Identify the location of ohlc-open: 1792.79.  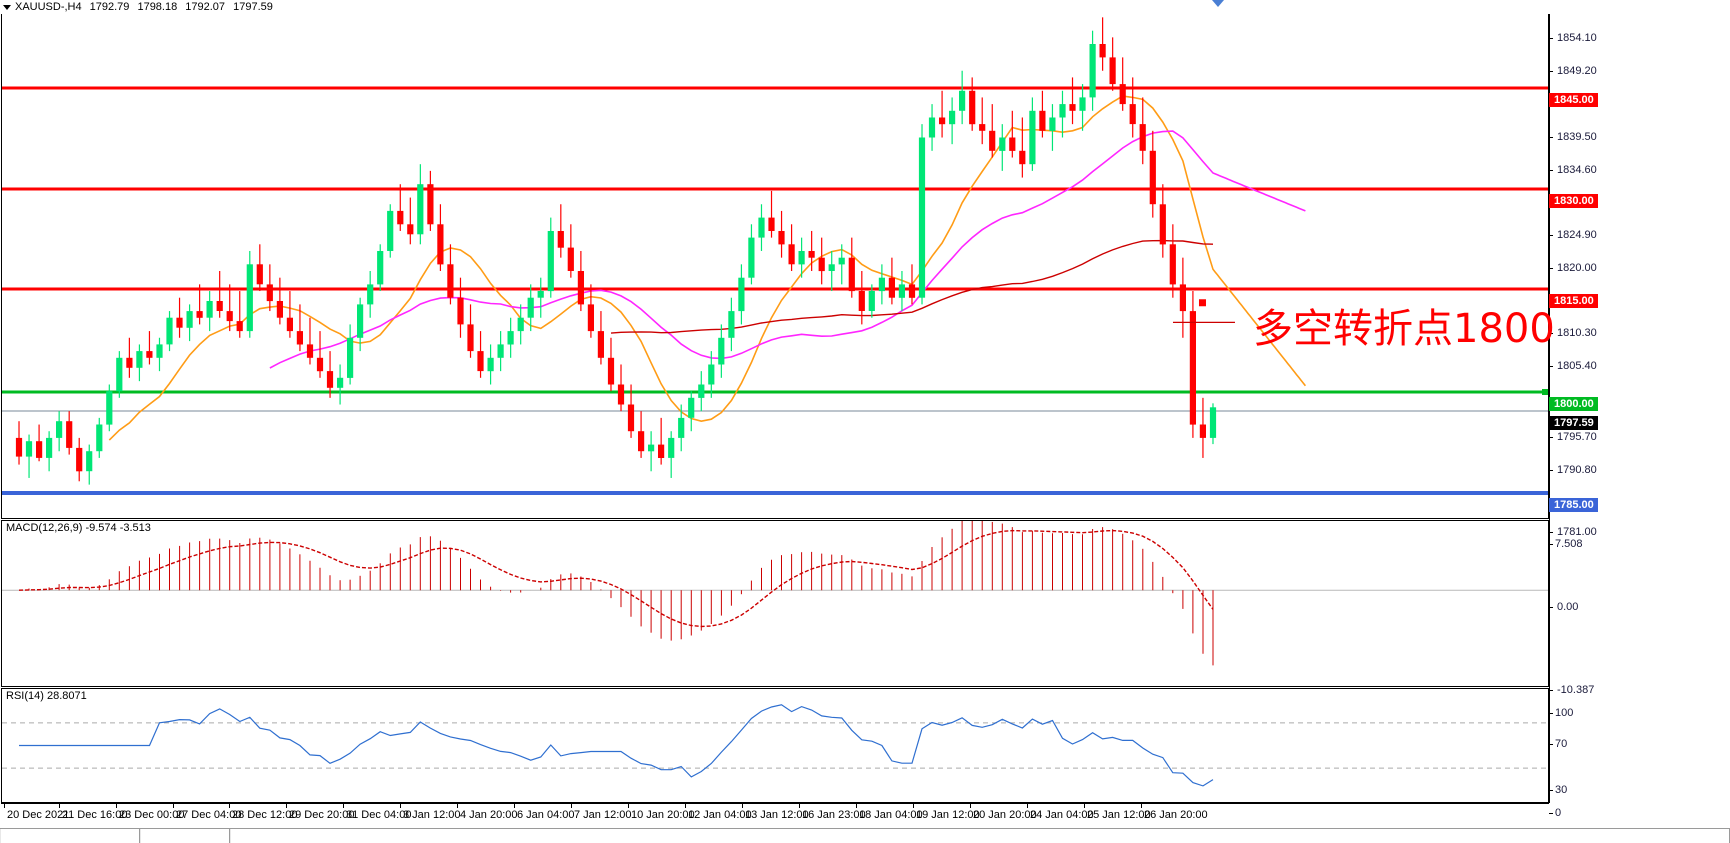
(109, 7).